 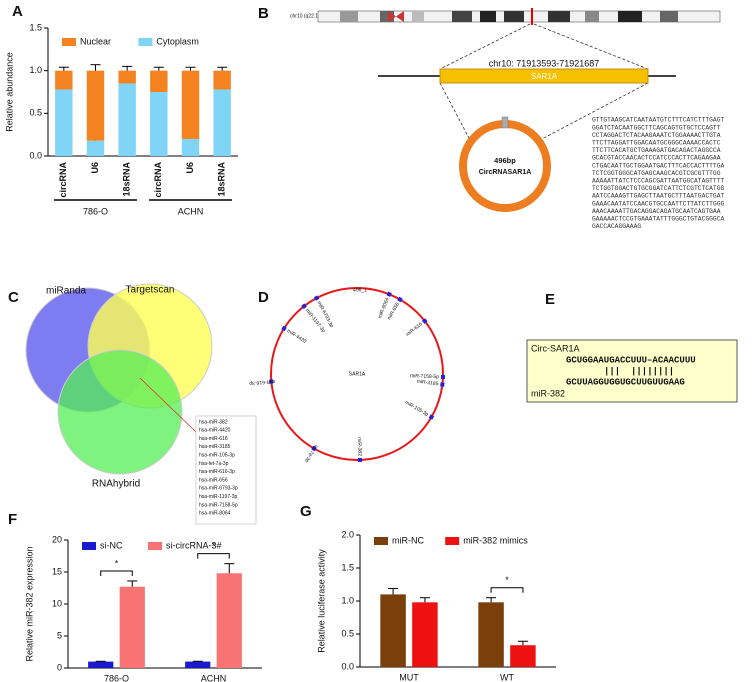 I want to click on mirna: hsa-miR-105-3p, so click(x=217, y=456).